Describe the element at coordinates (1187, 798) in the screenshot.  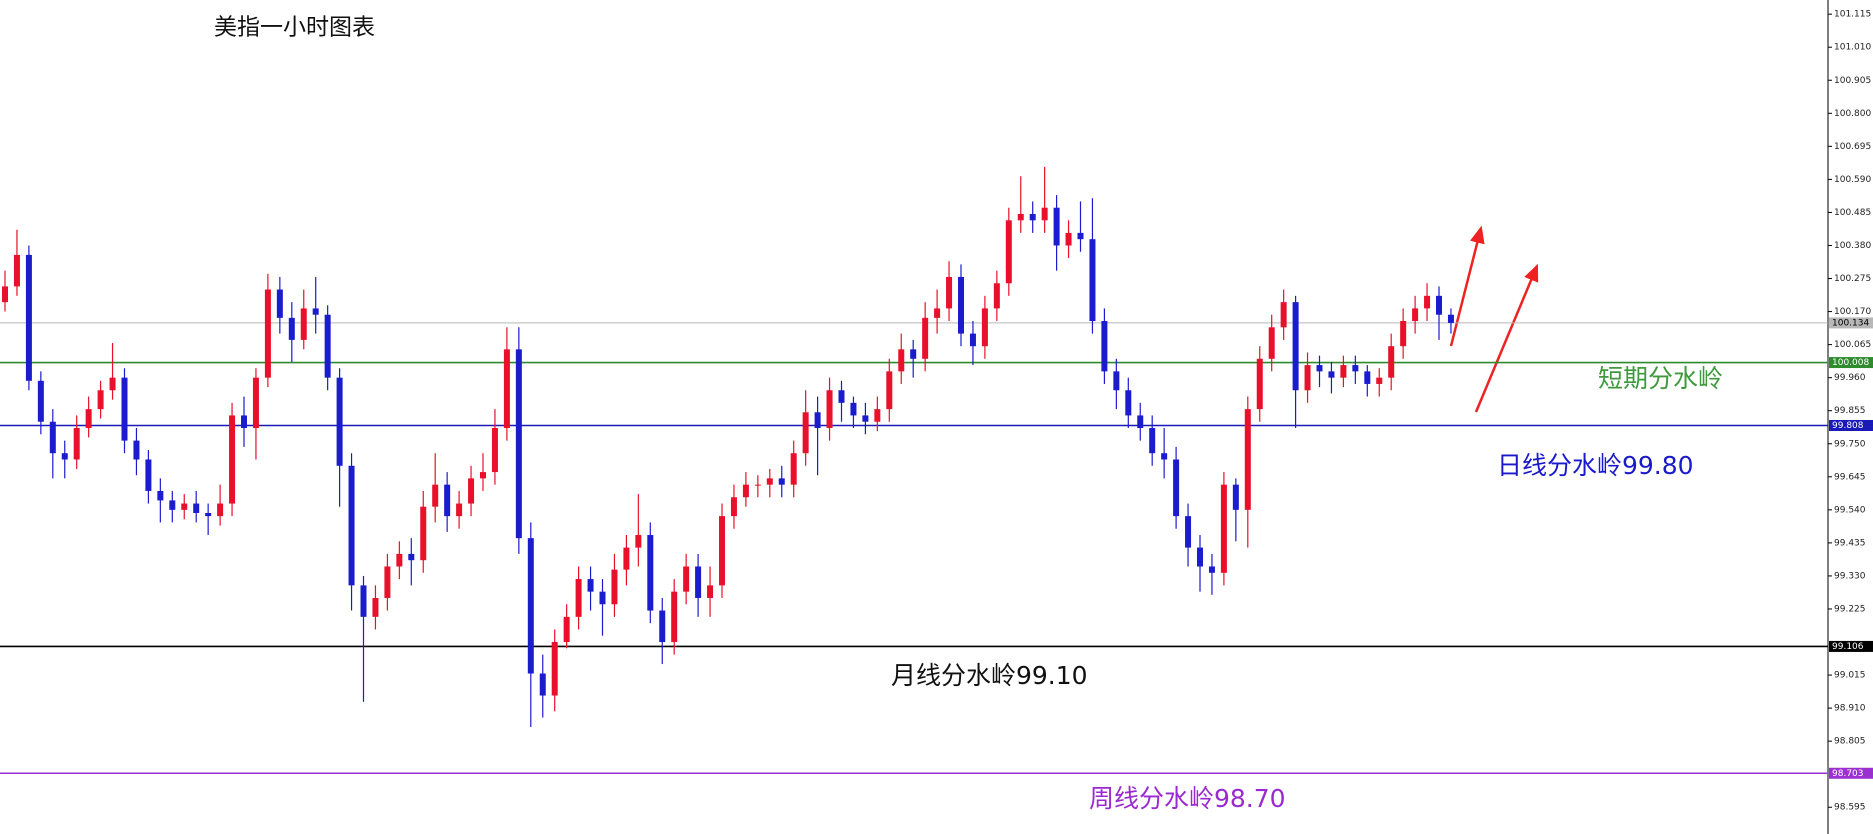
I see `annotation: 周线分水岭98.70` at that location.